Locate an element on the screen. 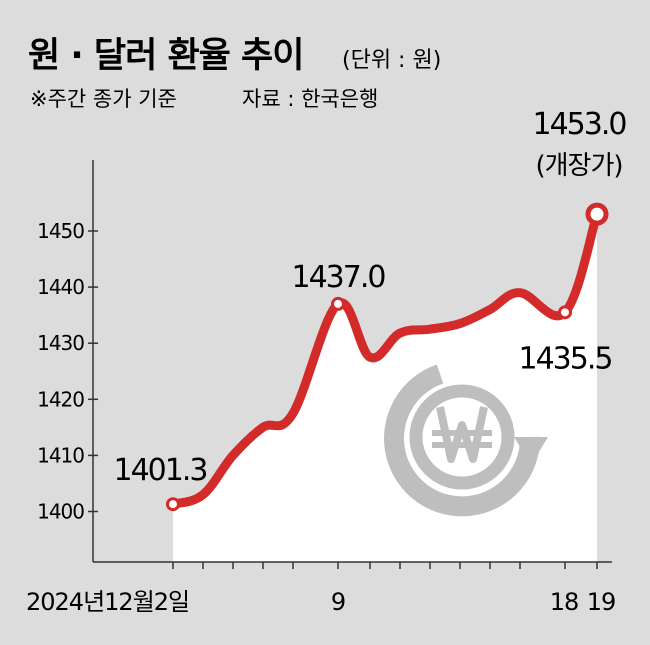 The image size is (650, 645). unit-label: (단위 : 원) is located at coordinates (391, 60).